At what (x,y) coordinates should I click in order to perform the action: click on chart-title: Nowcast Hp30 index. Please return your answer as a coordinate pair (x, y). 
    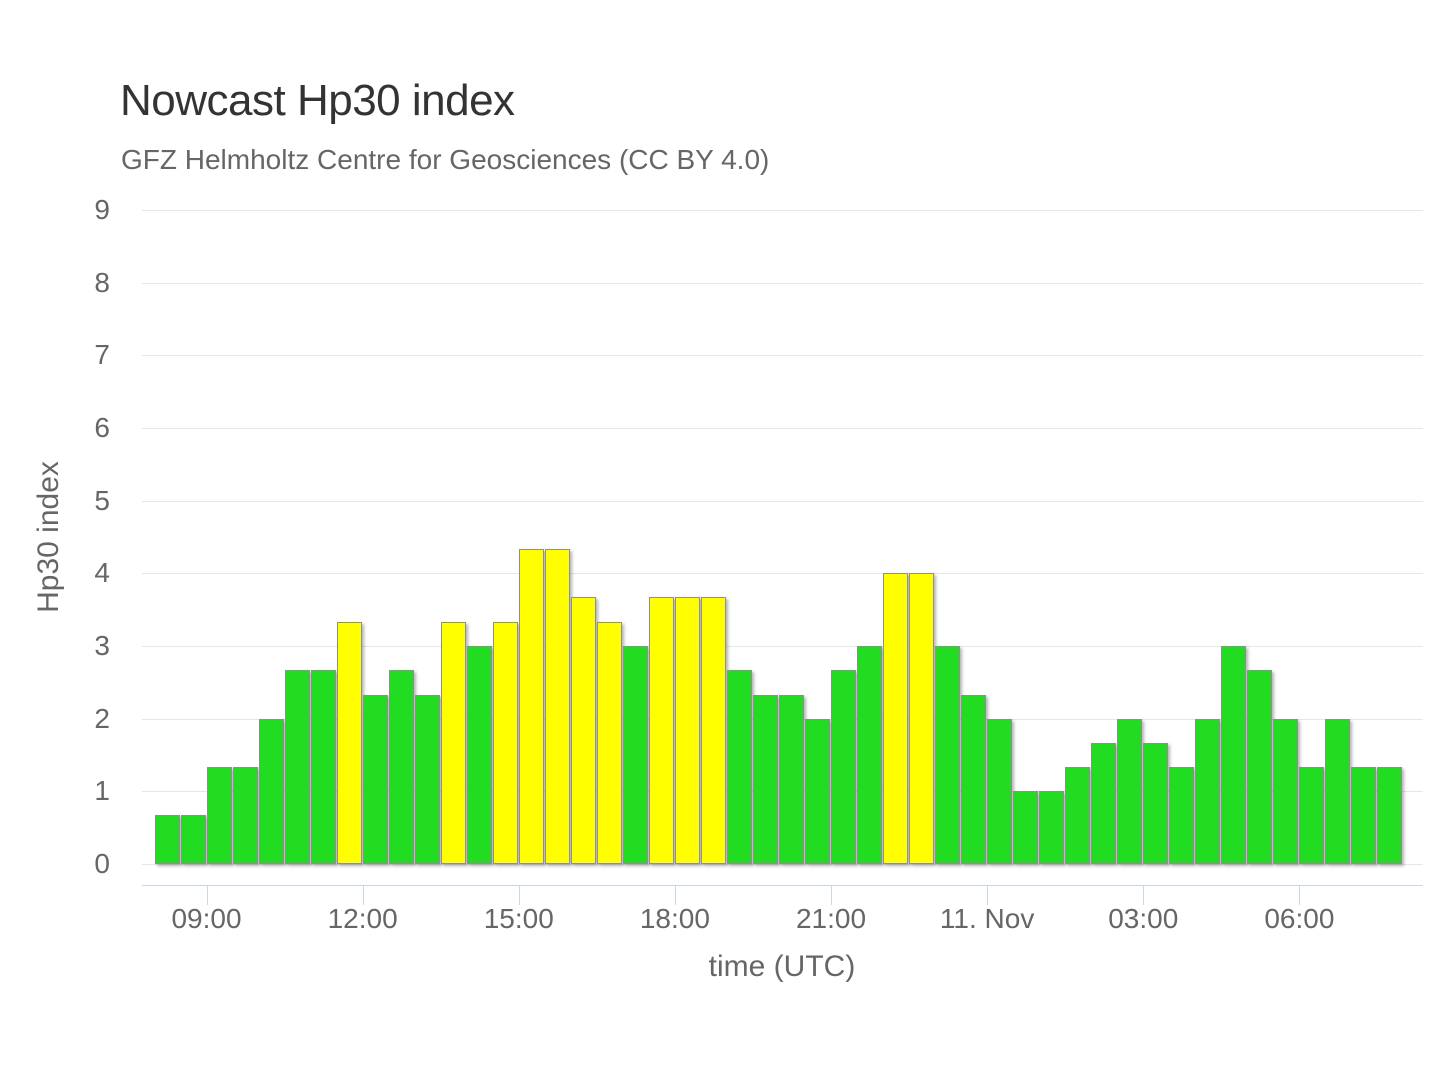
    Looking at the image, I should click on (317, 100).